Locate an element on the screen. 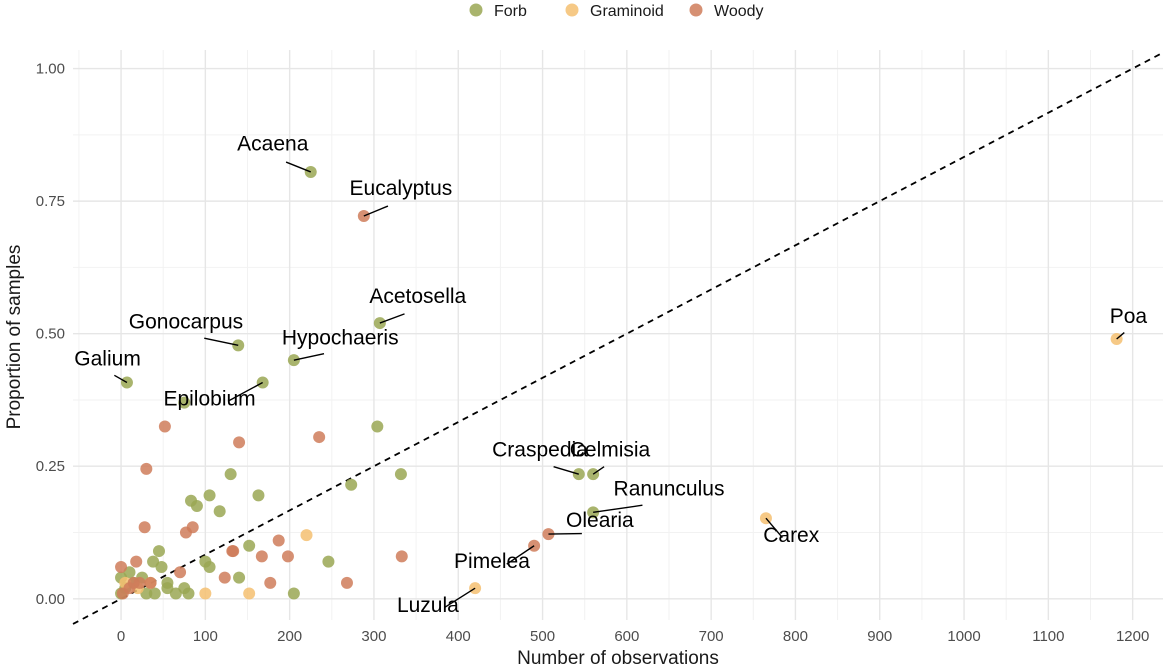  leader-line-galium is located at coordinates (121, 379).